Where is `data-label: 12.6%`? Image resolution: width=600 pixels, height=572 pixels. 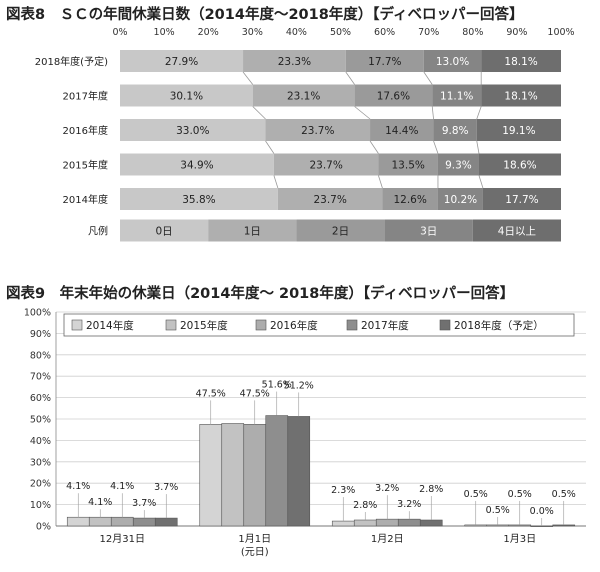 data-label: 12.6% is located at coordinates (409, 200).